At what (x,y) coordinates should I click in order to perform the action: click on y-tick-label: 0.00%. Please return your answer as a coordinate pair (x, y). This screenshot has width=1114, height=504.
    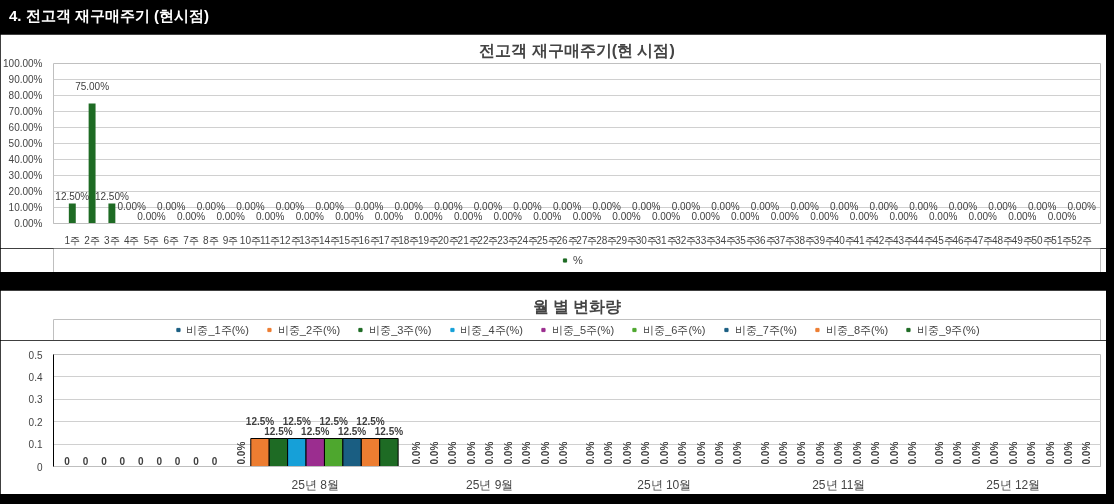
    Looking at the image, I should click on (28, 223).